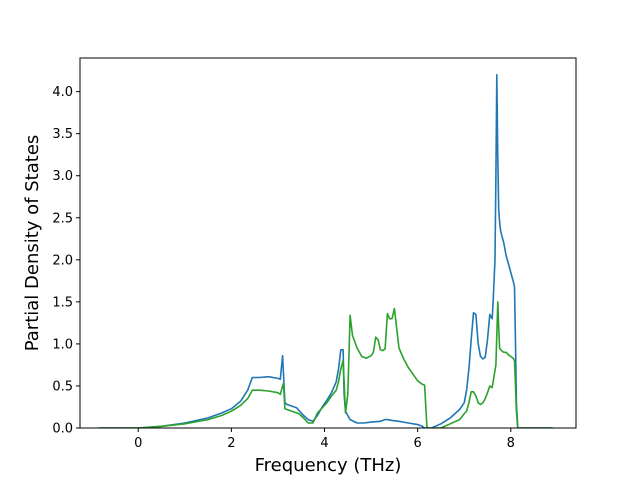 The width and height of the screenshot is (640, 480). I want to click on y-tick-label: 1.0, so click(62, 344).